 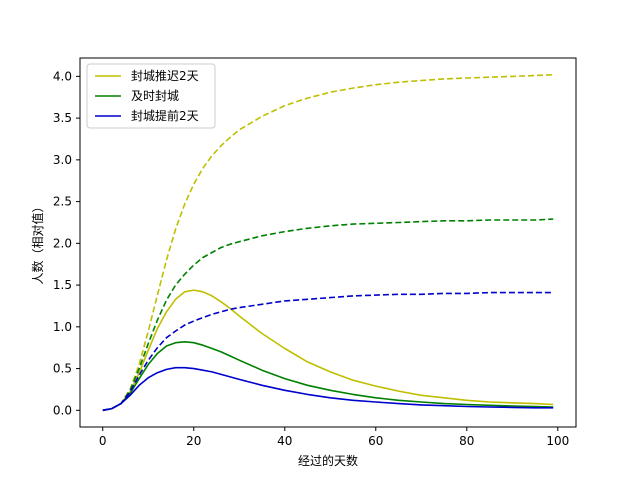 What do you see at coordinates (62, 160) in the screenshot?
I see `y-tick-label: 3.0` at bounding box center [62, 160].